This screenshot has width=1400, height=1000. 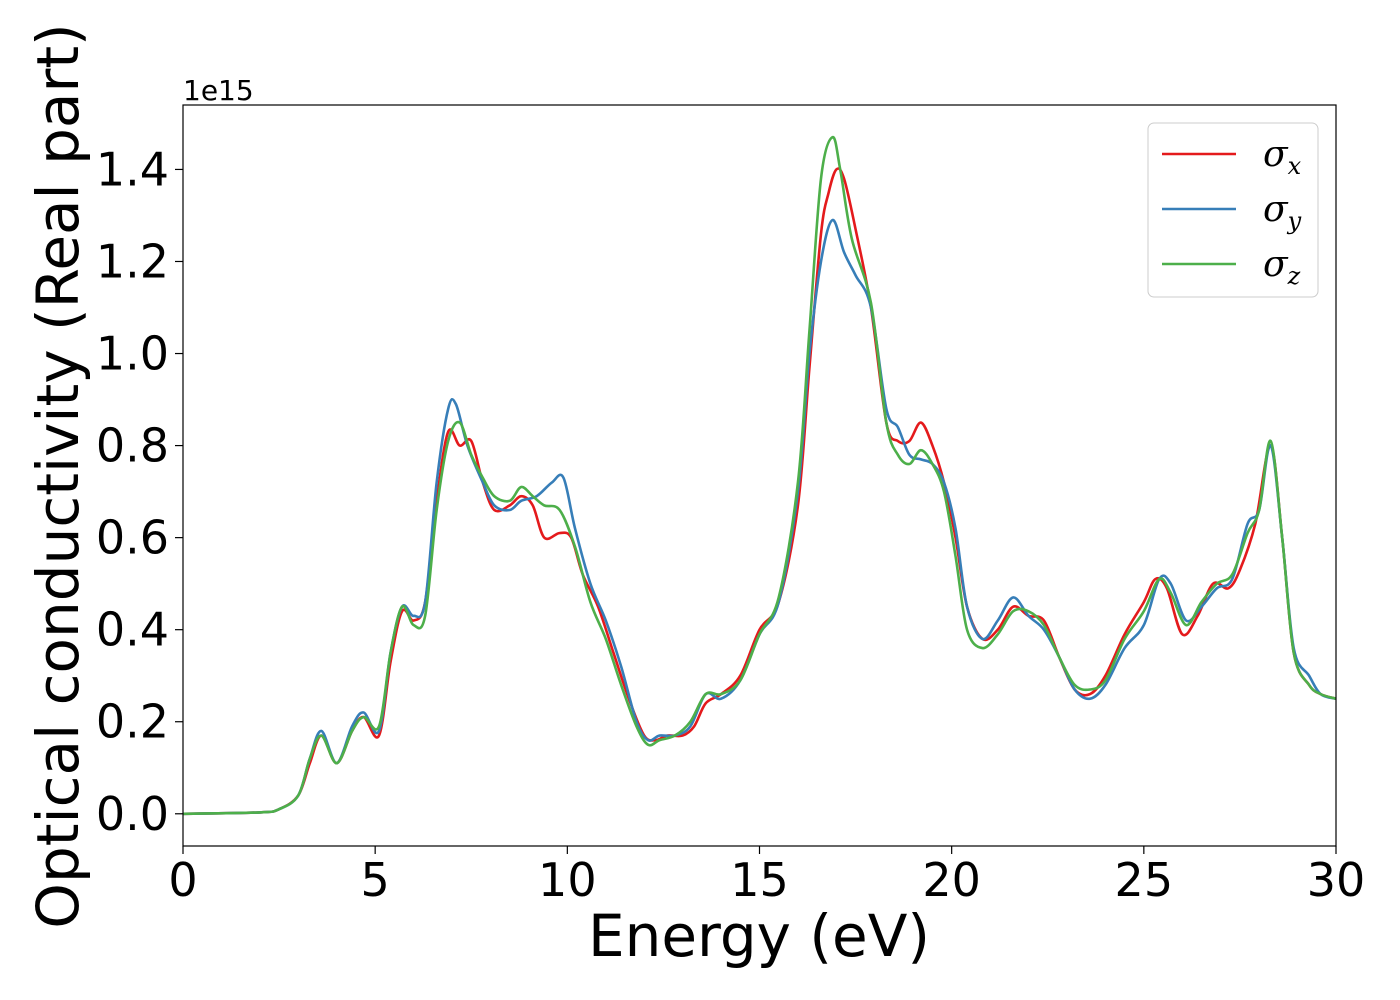 What do you see at coordinates (1144, 880) in the screenshot?
I see `x-tick-label: 25` at bounding box center [1144, 880].